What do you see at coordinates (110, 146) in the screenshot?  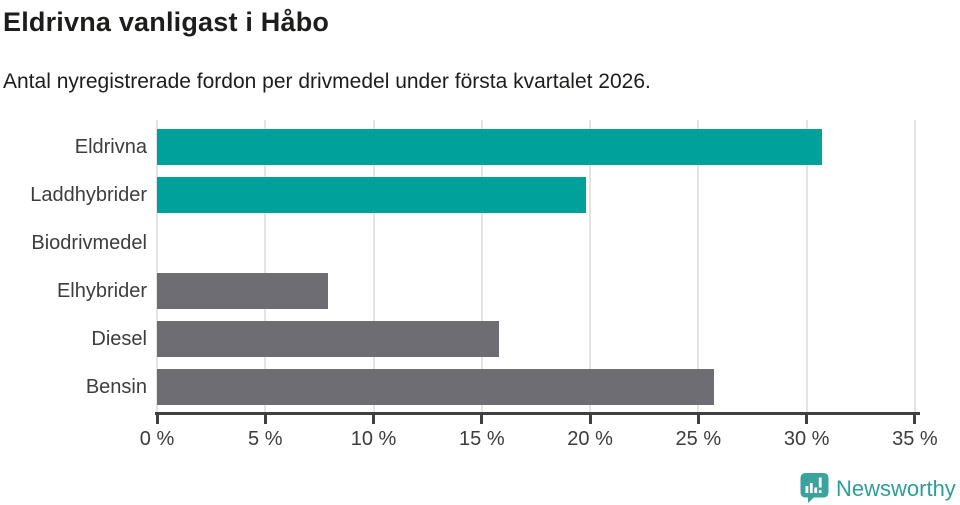 I see `category-label: Eldrivna` at bounding box center [110, 146].